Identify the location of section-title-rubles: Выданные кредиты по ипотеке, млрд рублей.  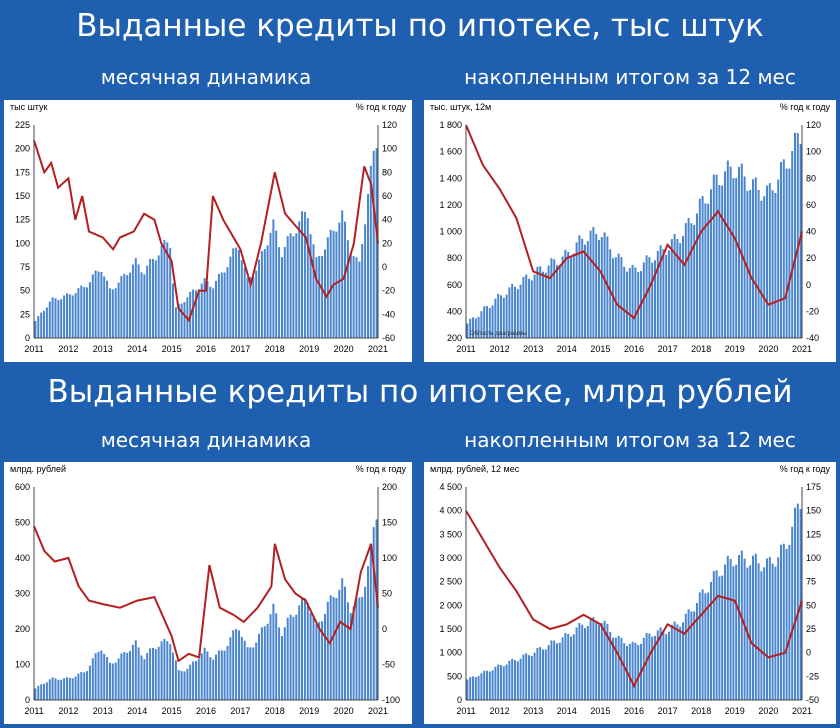
(420, 392).